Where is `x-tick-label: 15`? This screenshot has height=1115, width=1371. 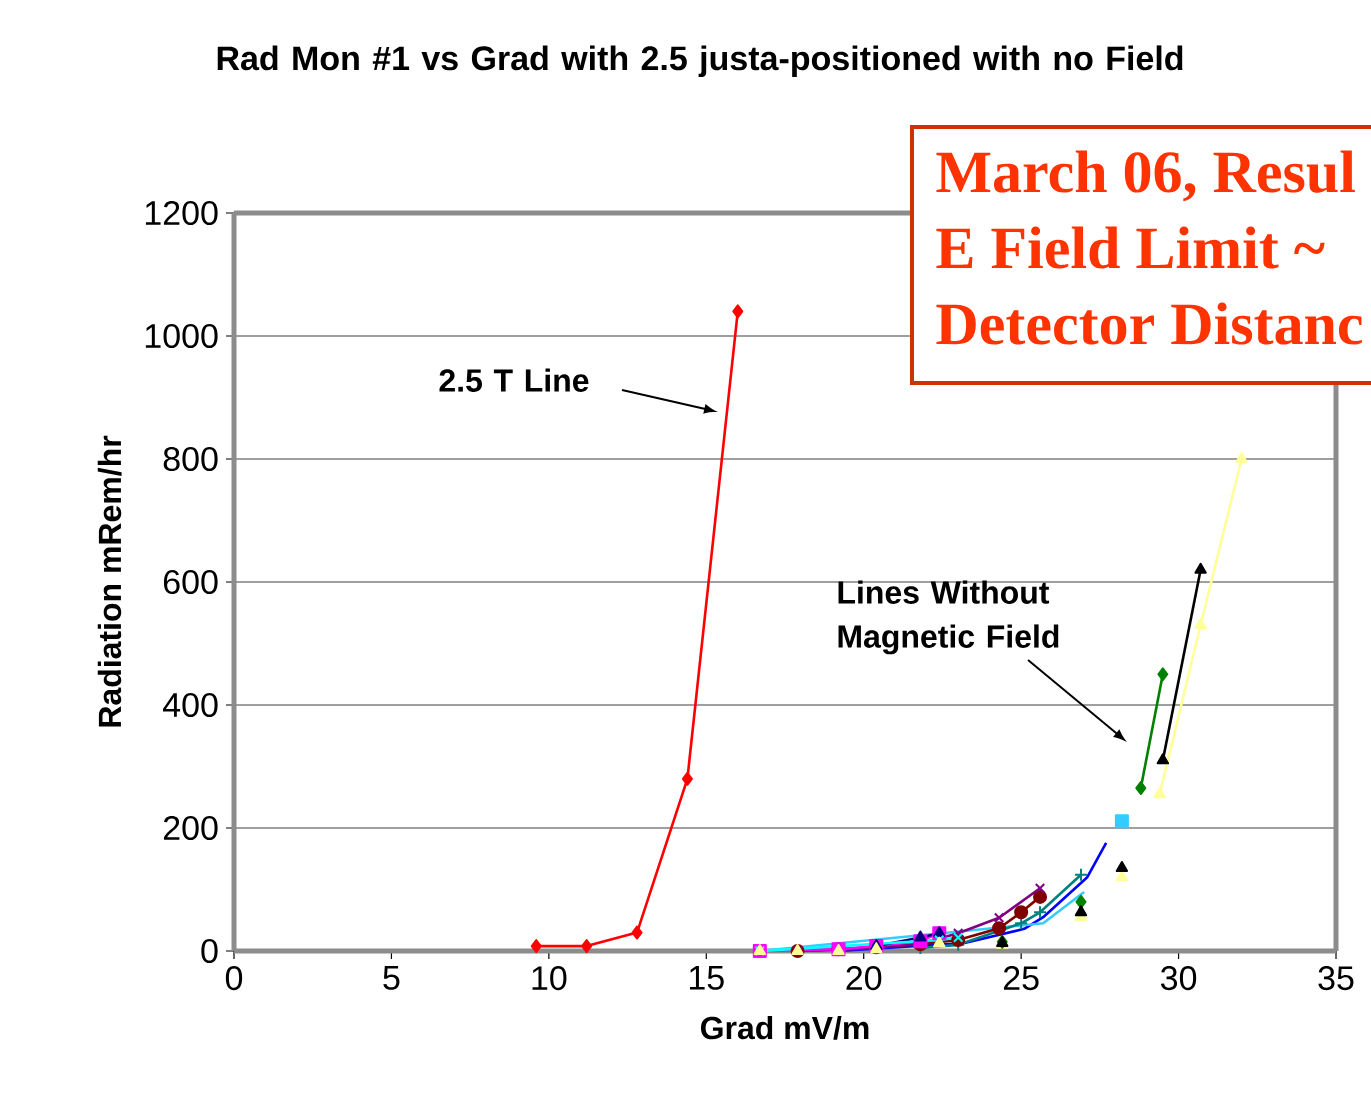 x-tick-label: 15 is located at coordinates (706, 978).